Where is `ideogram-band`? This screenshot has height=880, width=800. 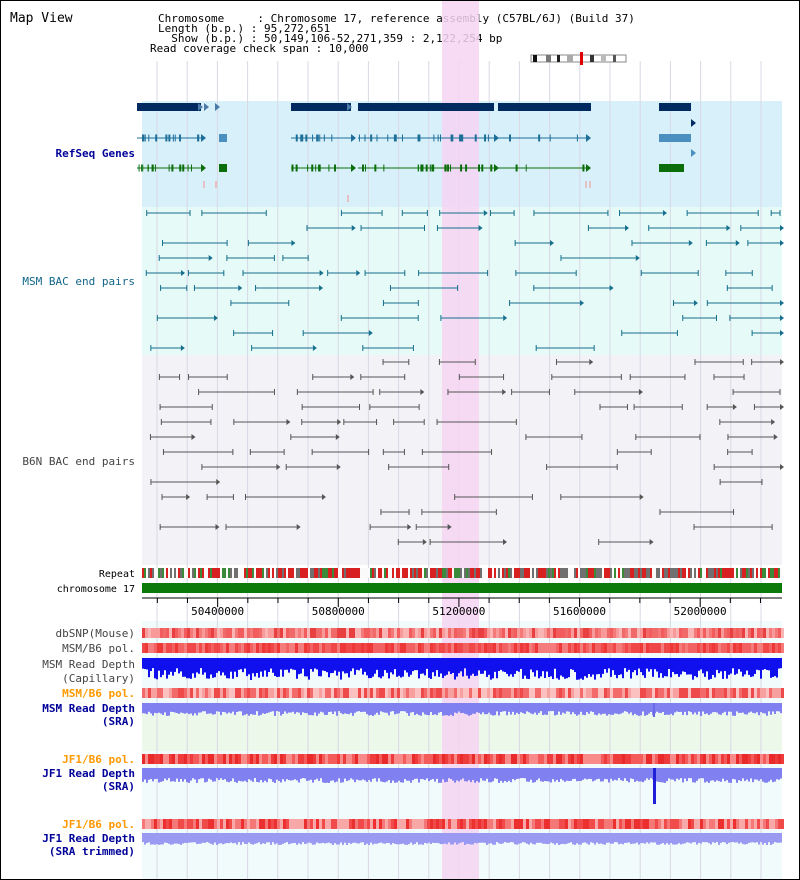 ideogram-band is located at coordinates (535, 58).